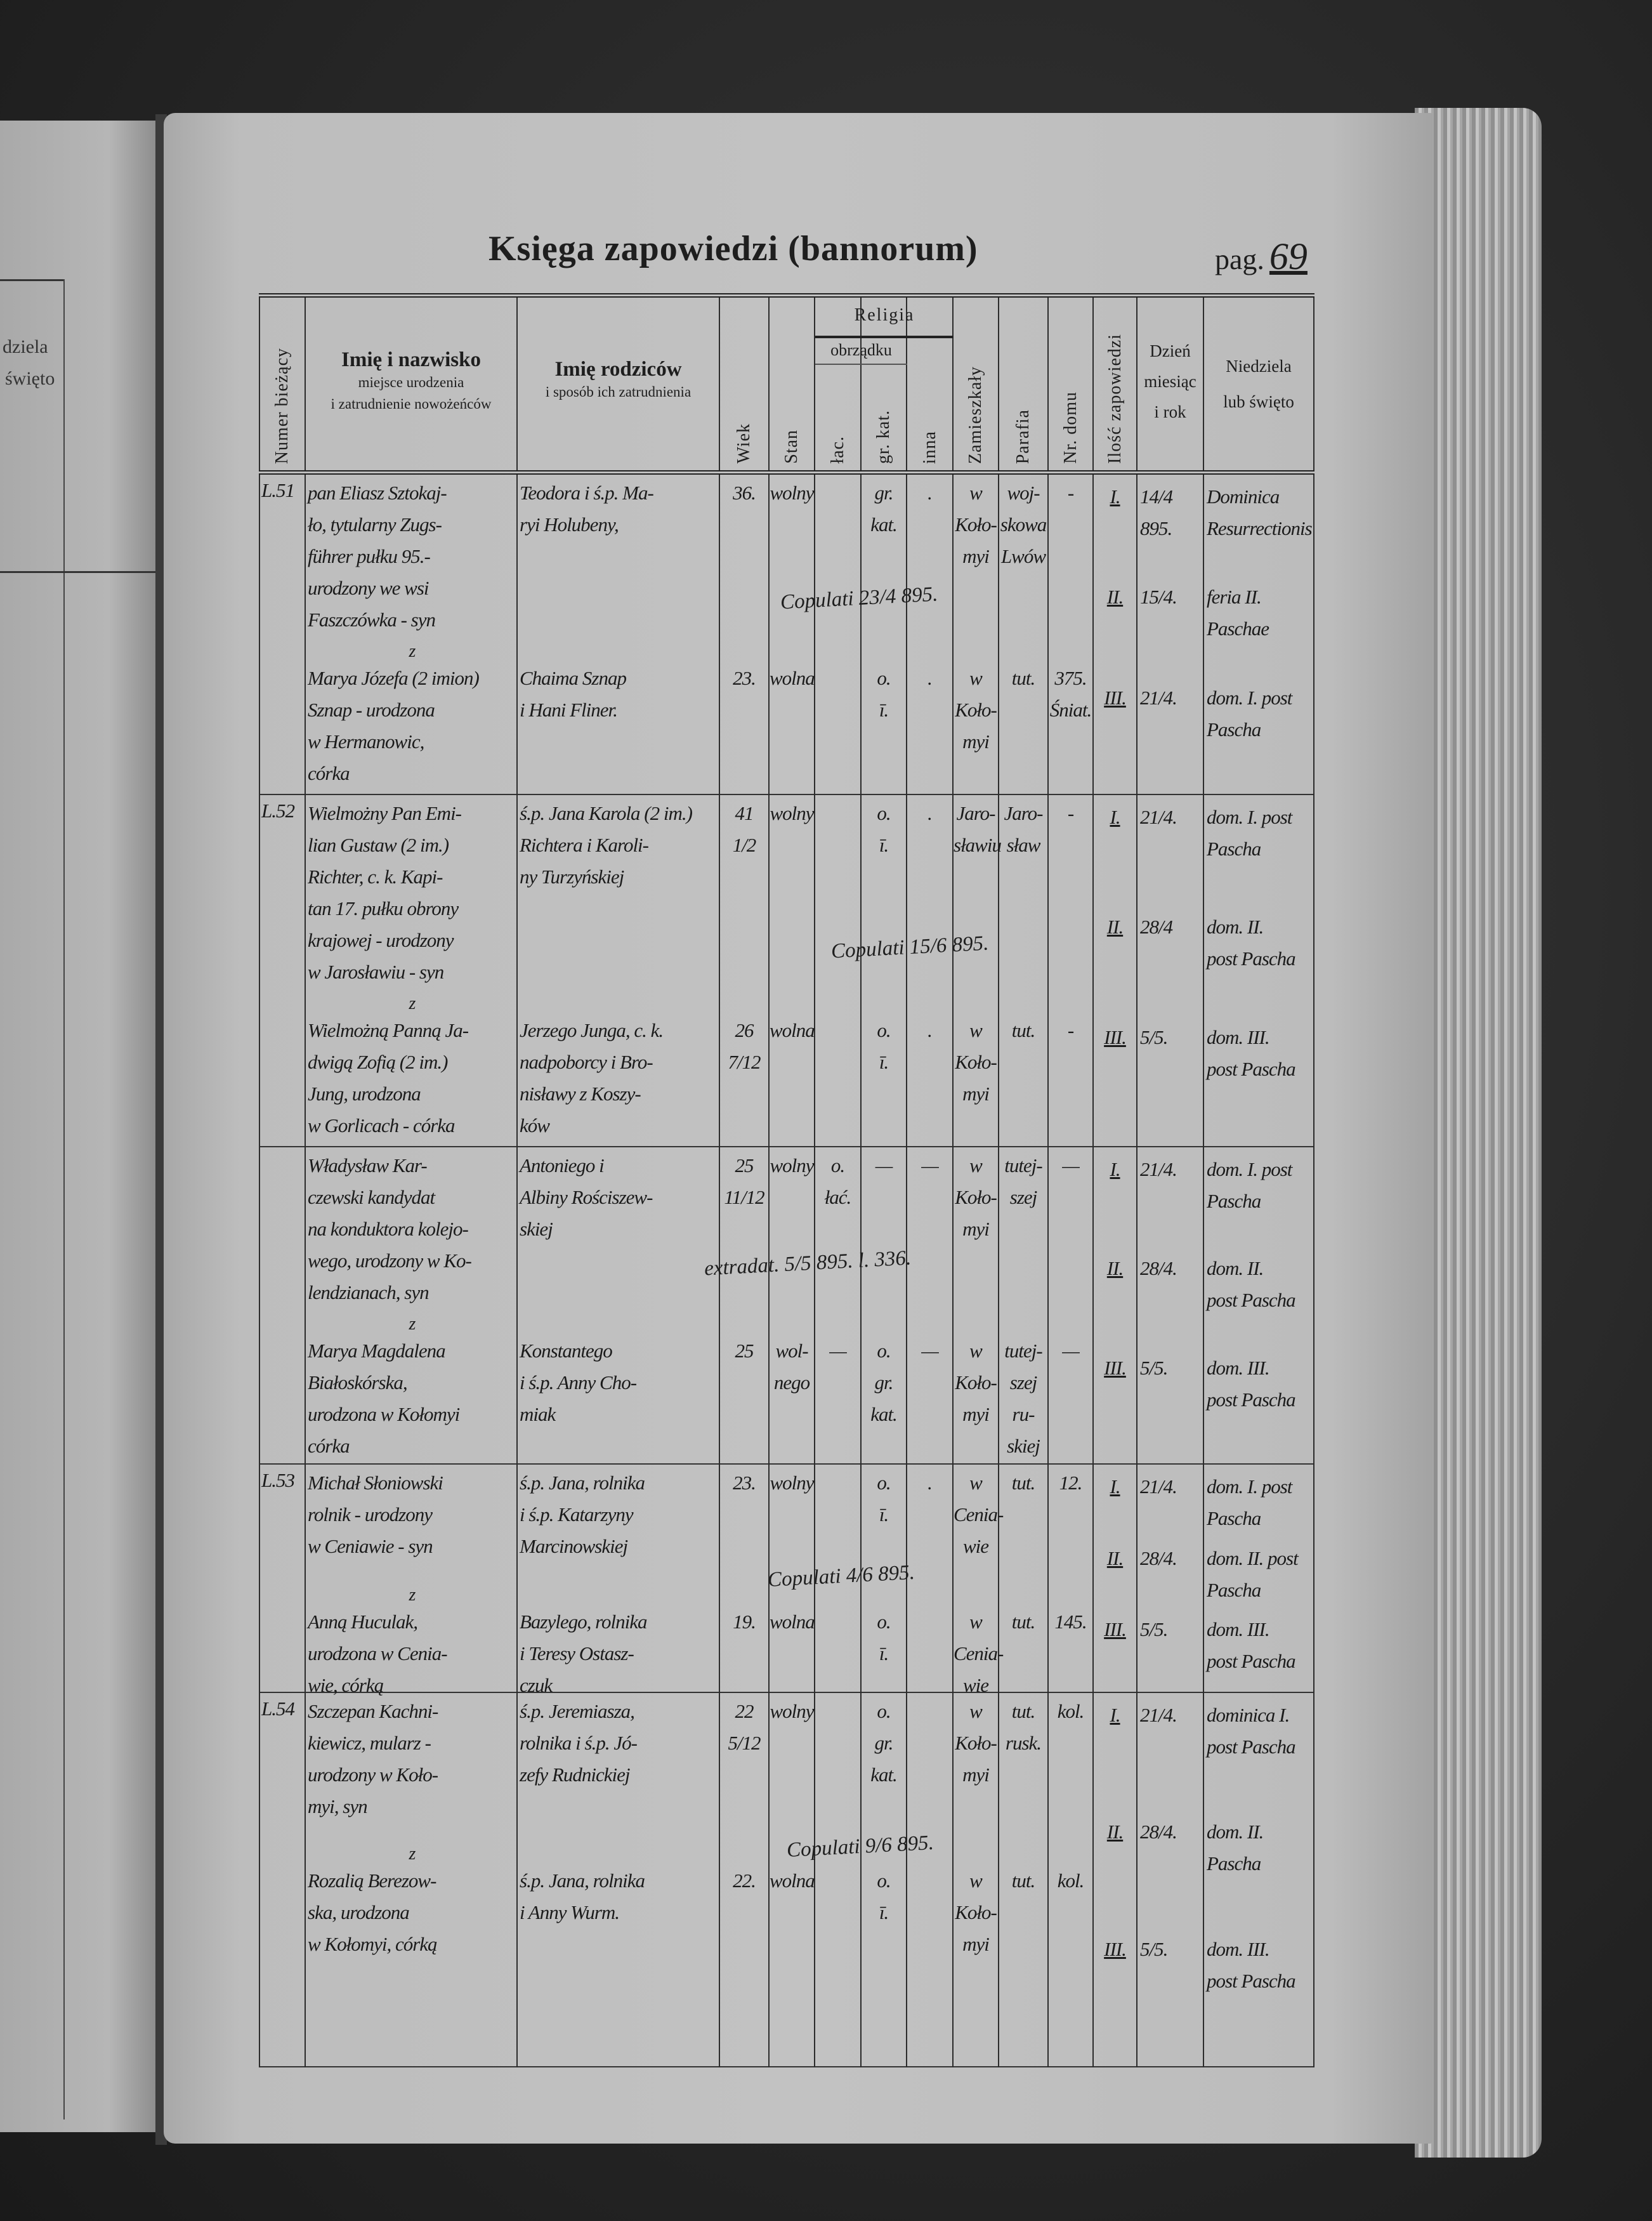  Describe the element at coordinates (1170, 1879) in the screenshot. I see `banns-date-cell: 21/4. 28/4. 5/5.` at that location.